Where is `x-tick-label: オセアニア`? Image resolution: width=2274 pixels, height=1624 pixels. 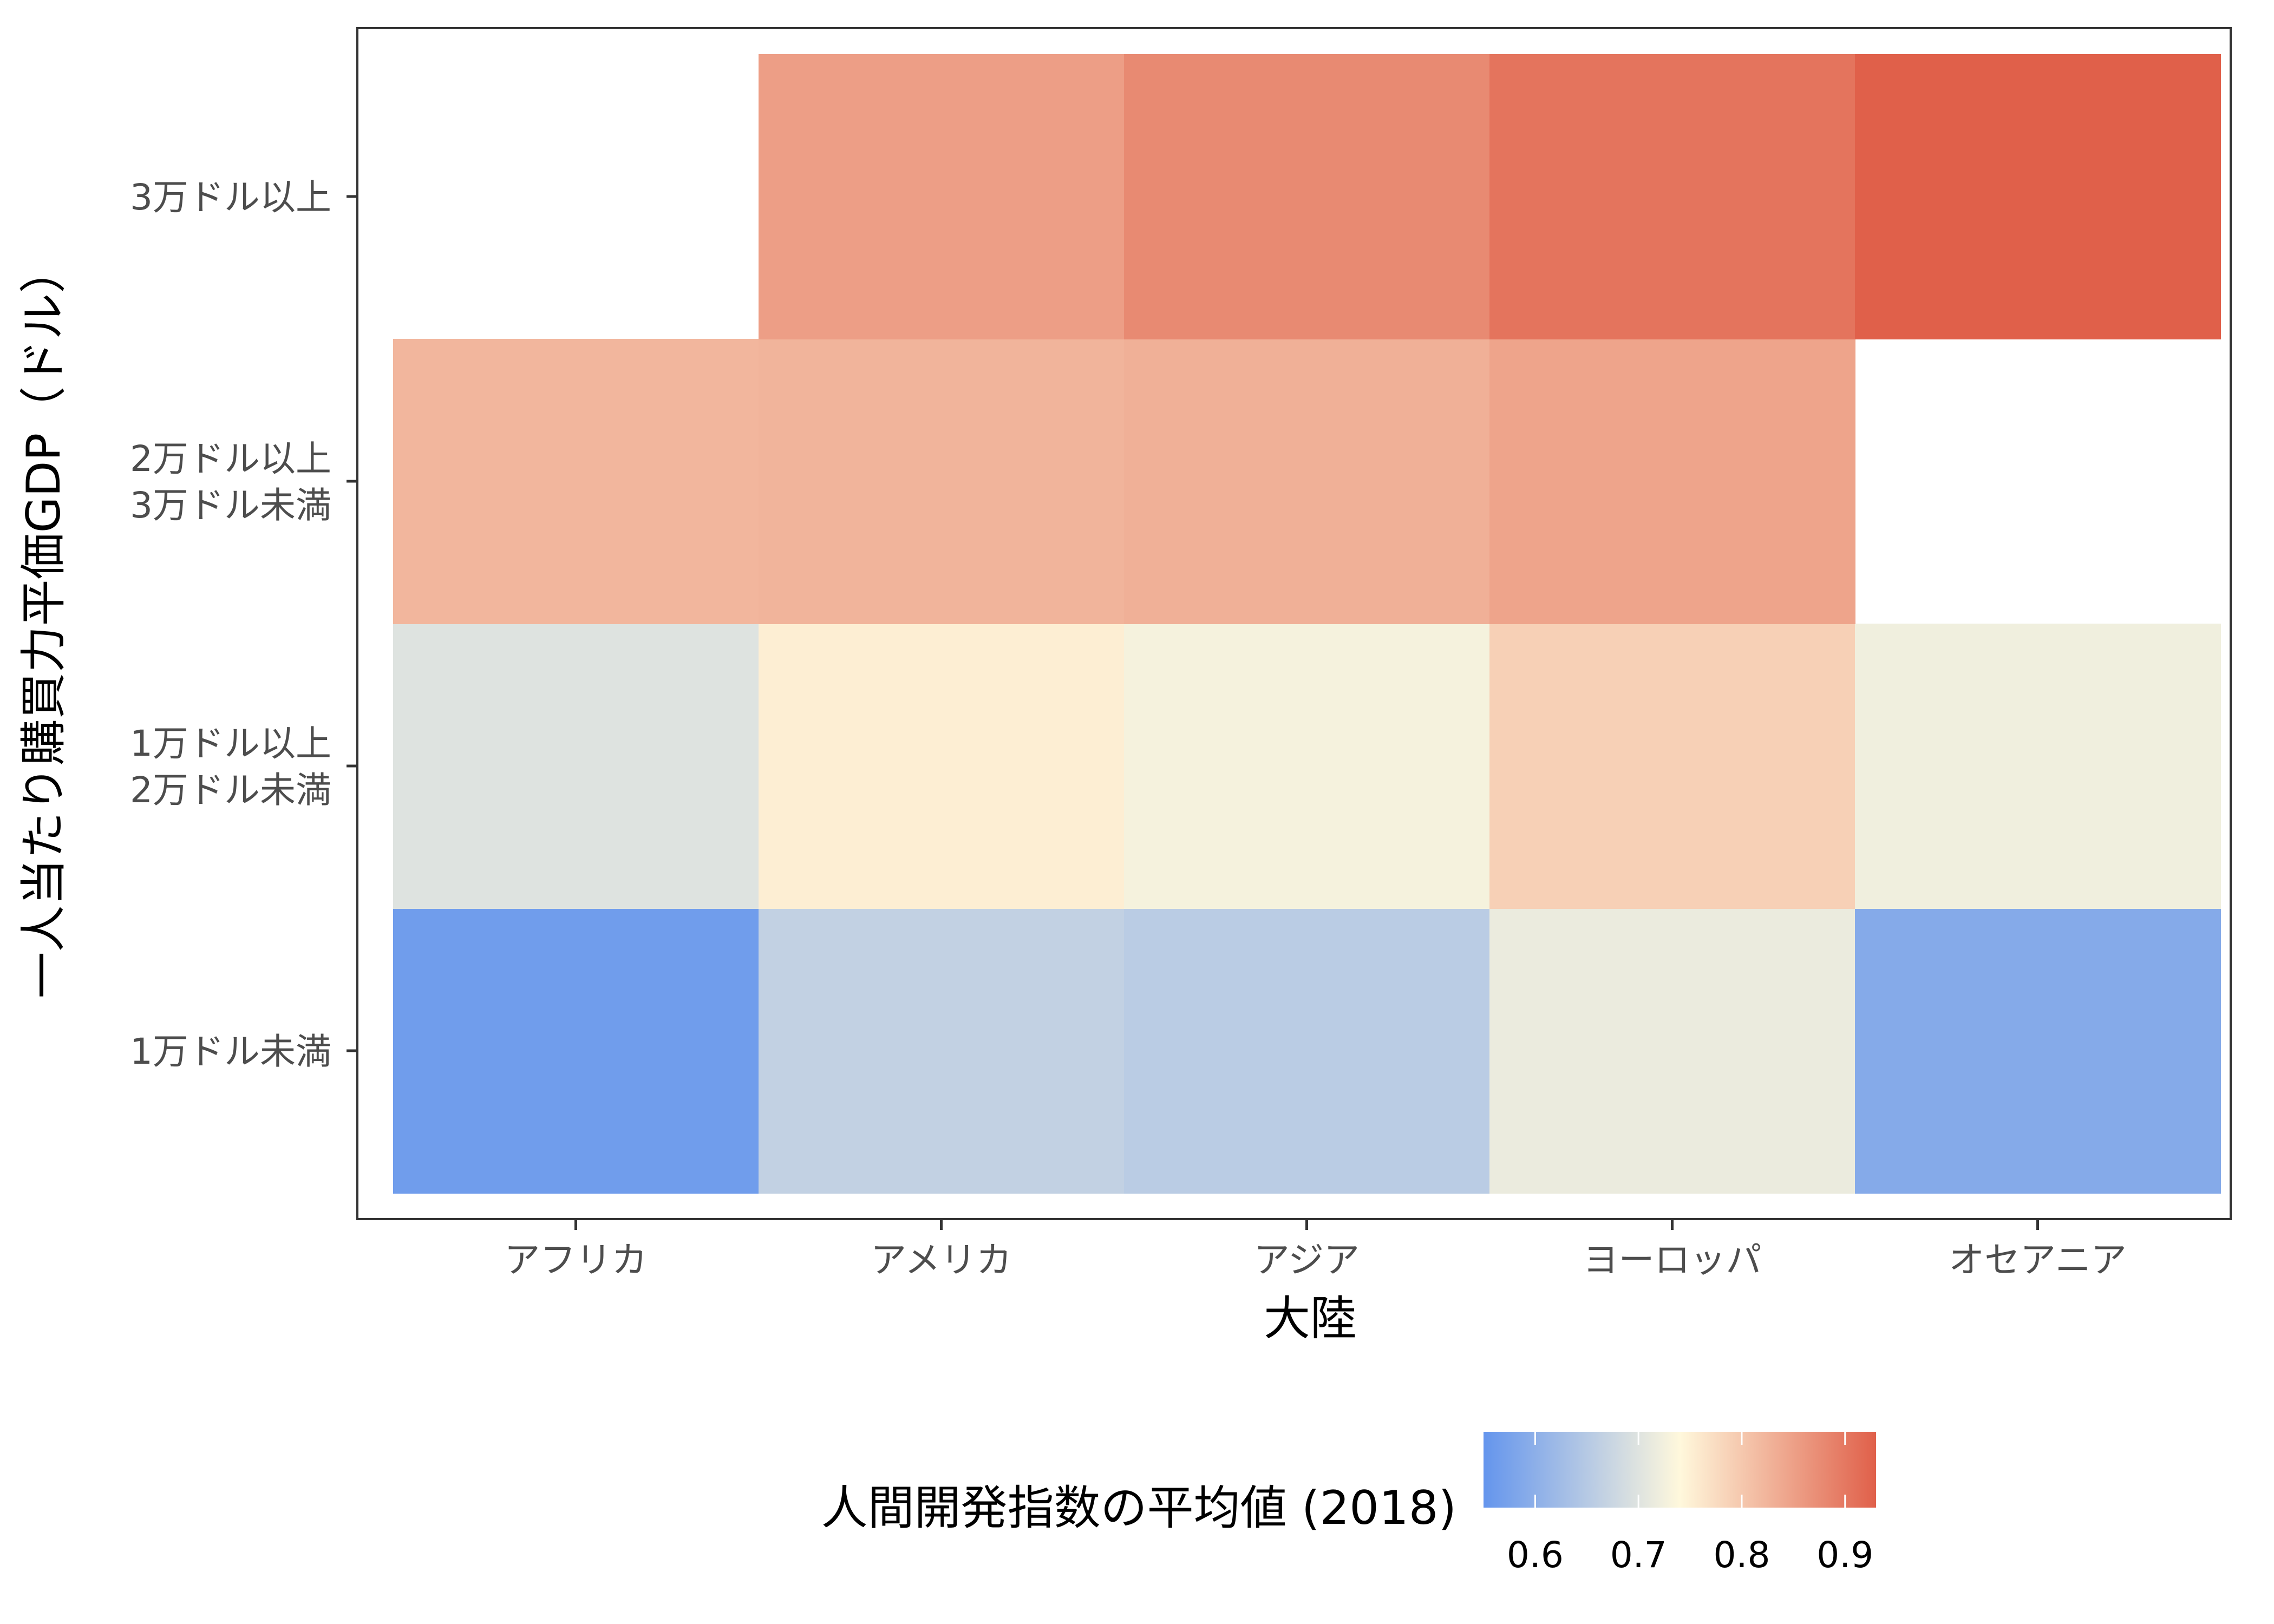
x-tick-label: オセアニア is located at coordinates (2038, 1260).